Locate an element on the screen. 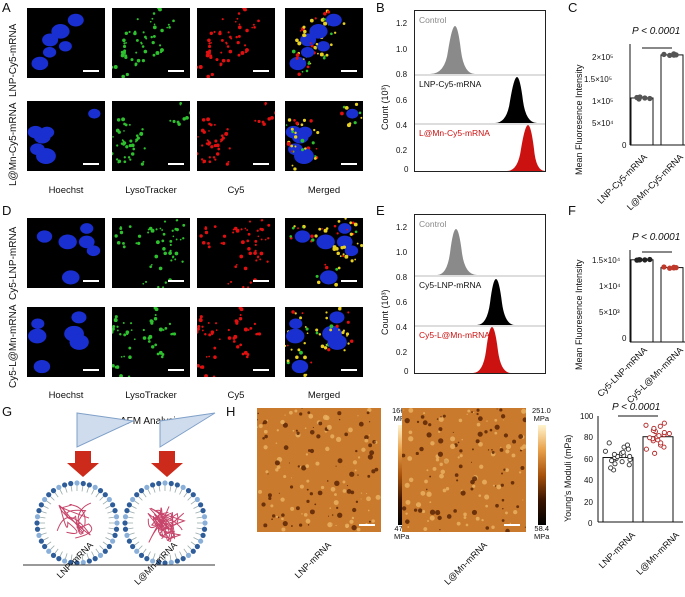 This screenshot has width=685, height=597. row-label: L@Mn-Cy5-mRNA is located at coordinates (13, 145).